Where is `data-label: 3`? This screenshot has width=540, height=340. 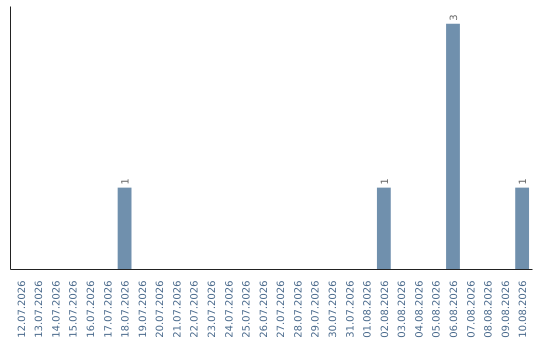 data-label: 3 is located at coordinates (454, 17).